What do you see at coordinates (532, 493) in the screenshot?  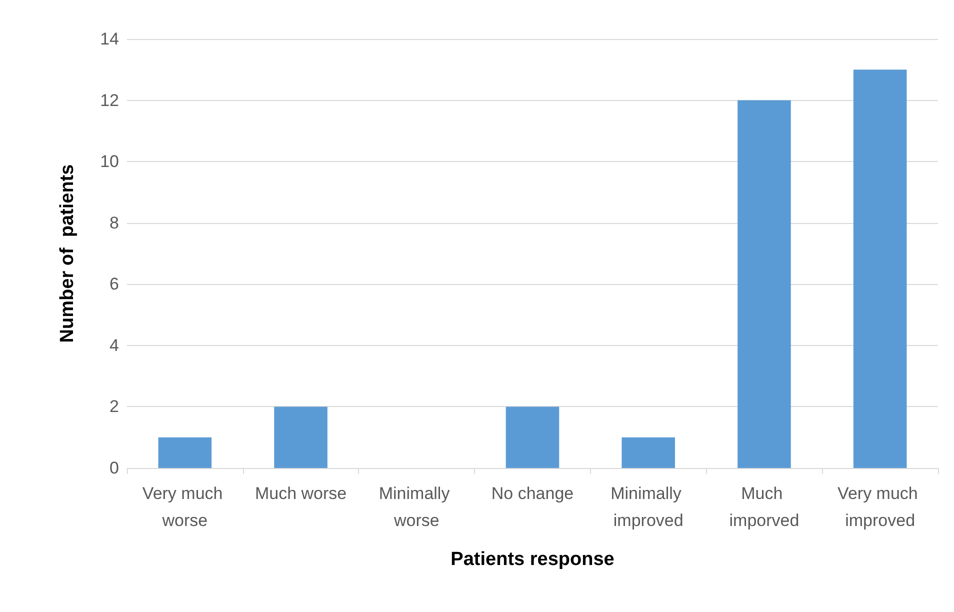 I see `x-tick-label: No change` at bounding box center [532, 493].